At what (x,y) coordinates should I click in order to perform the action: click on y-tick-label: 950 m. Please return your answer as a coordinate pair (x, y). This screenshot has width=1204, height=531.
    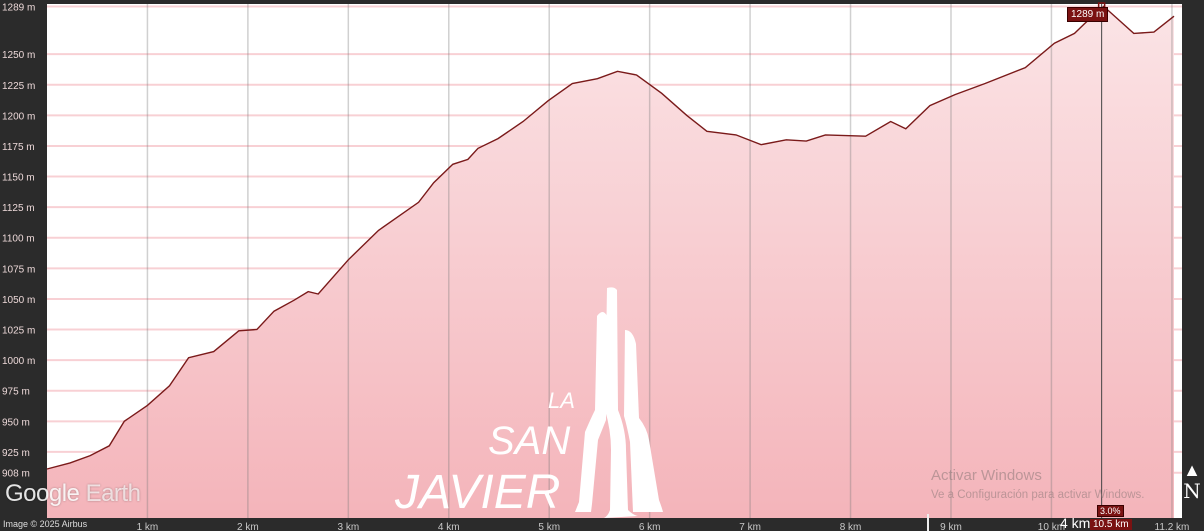
    Looking at the image, I should click on (16, 422).